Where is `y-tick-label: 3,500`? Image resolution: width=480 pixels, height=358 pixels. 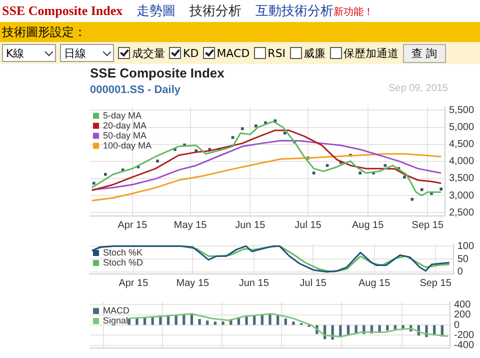 y-tick-label: 3,500 is located at coordinates (461, 178).